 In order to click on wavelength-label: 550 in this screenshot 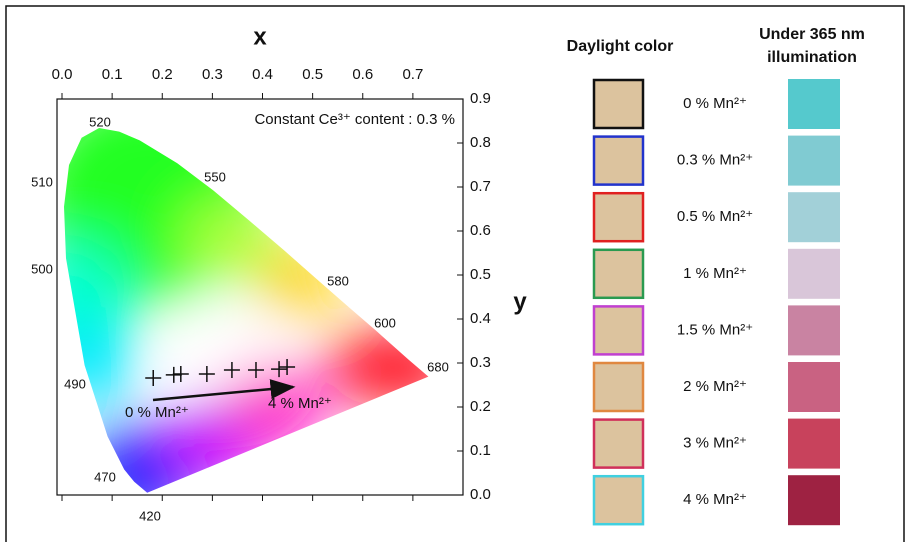, I will do `click(215, 176)`.